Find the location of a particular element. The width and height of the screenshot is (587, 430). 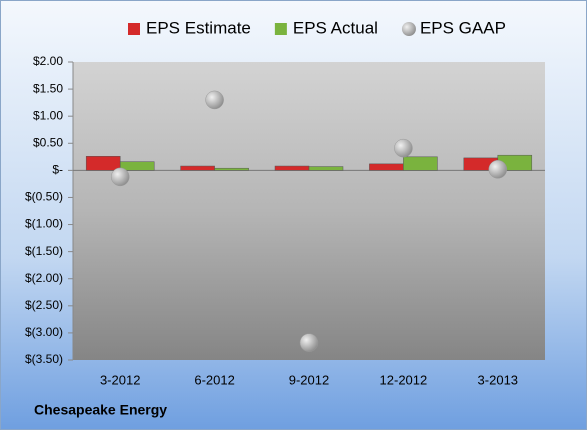

y-tick-label: $1.50 is located at coordinates (48, 88).